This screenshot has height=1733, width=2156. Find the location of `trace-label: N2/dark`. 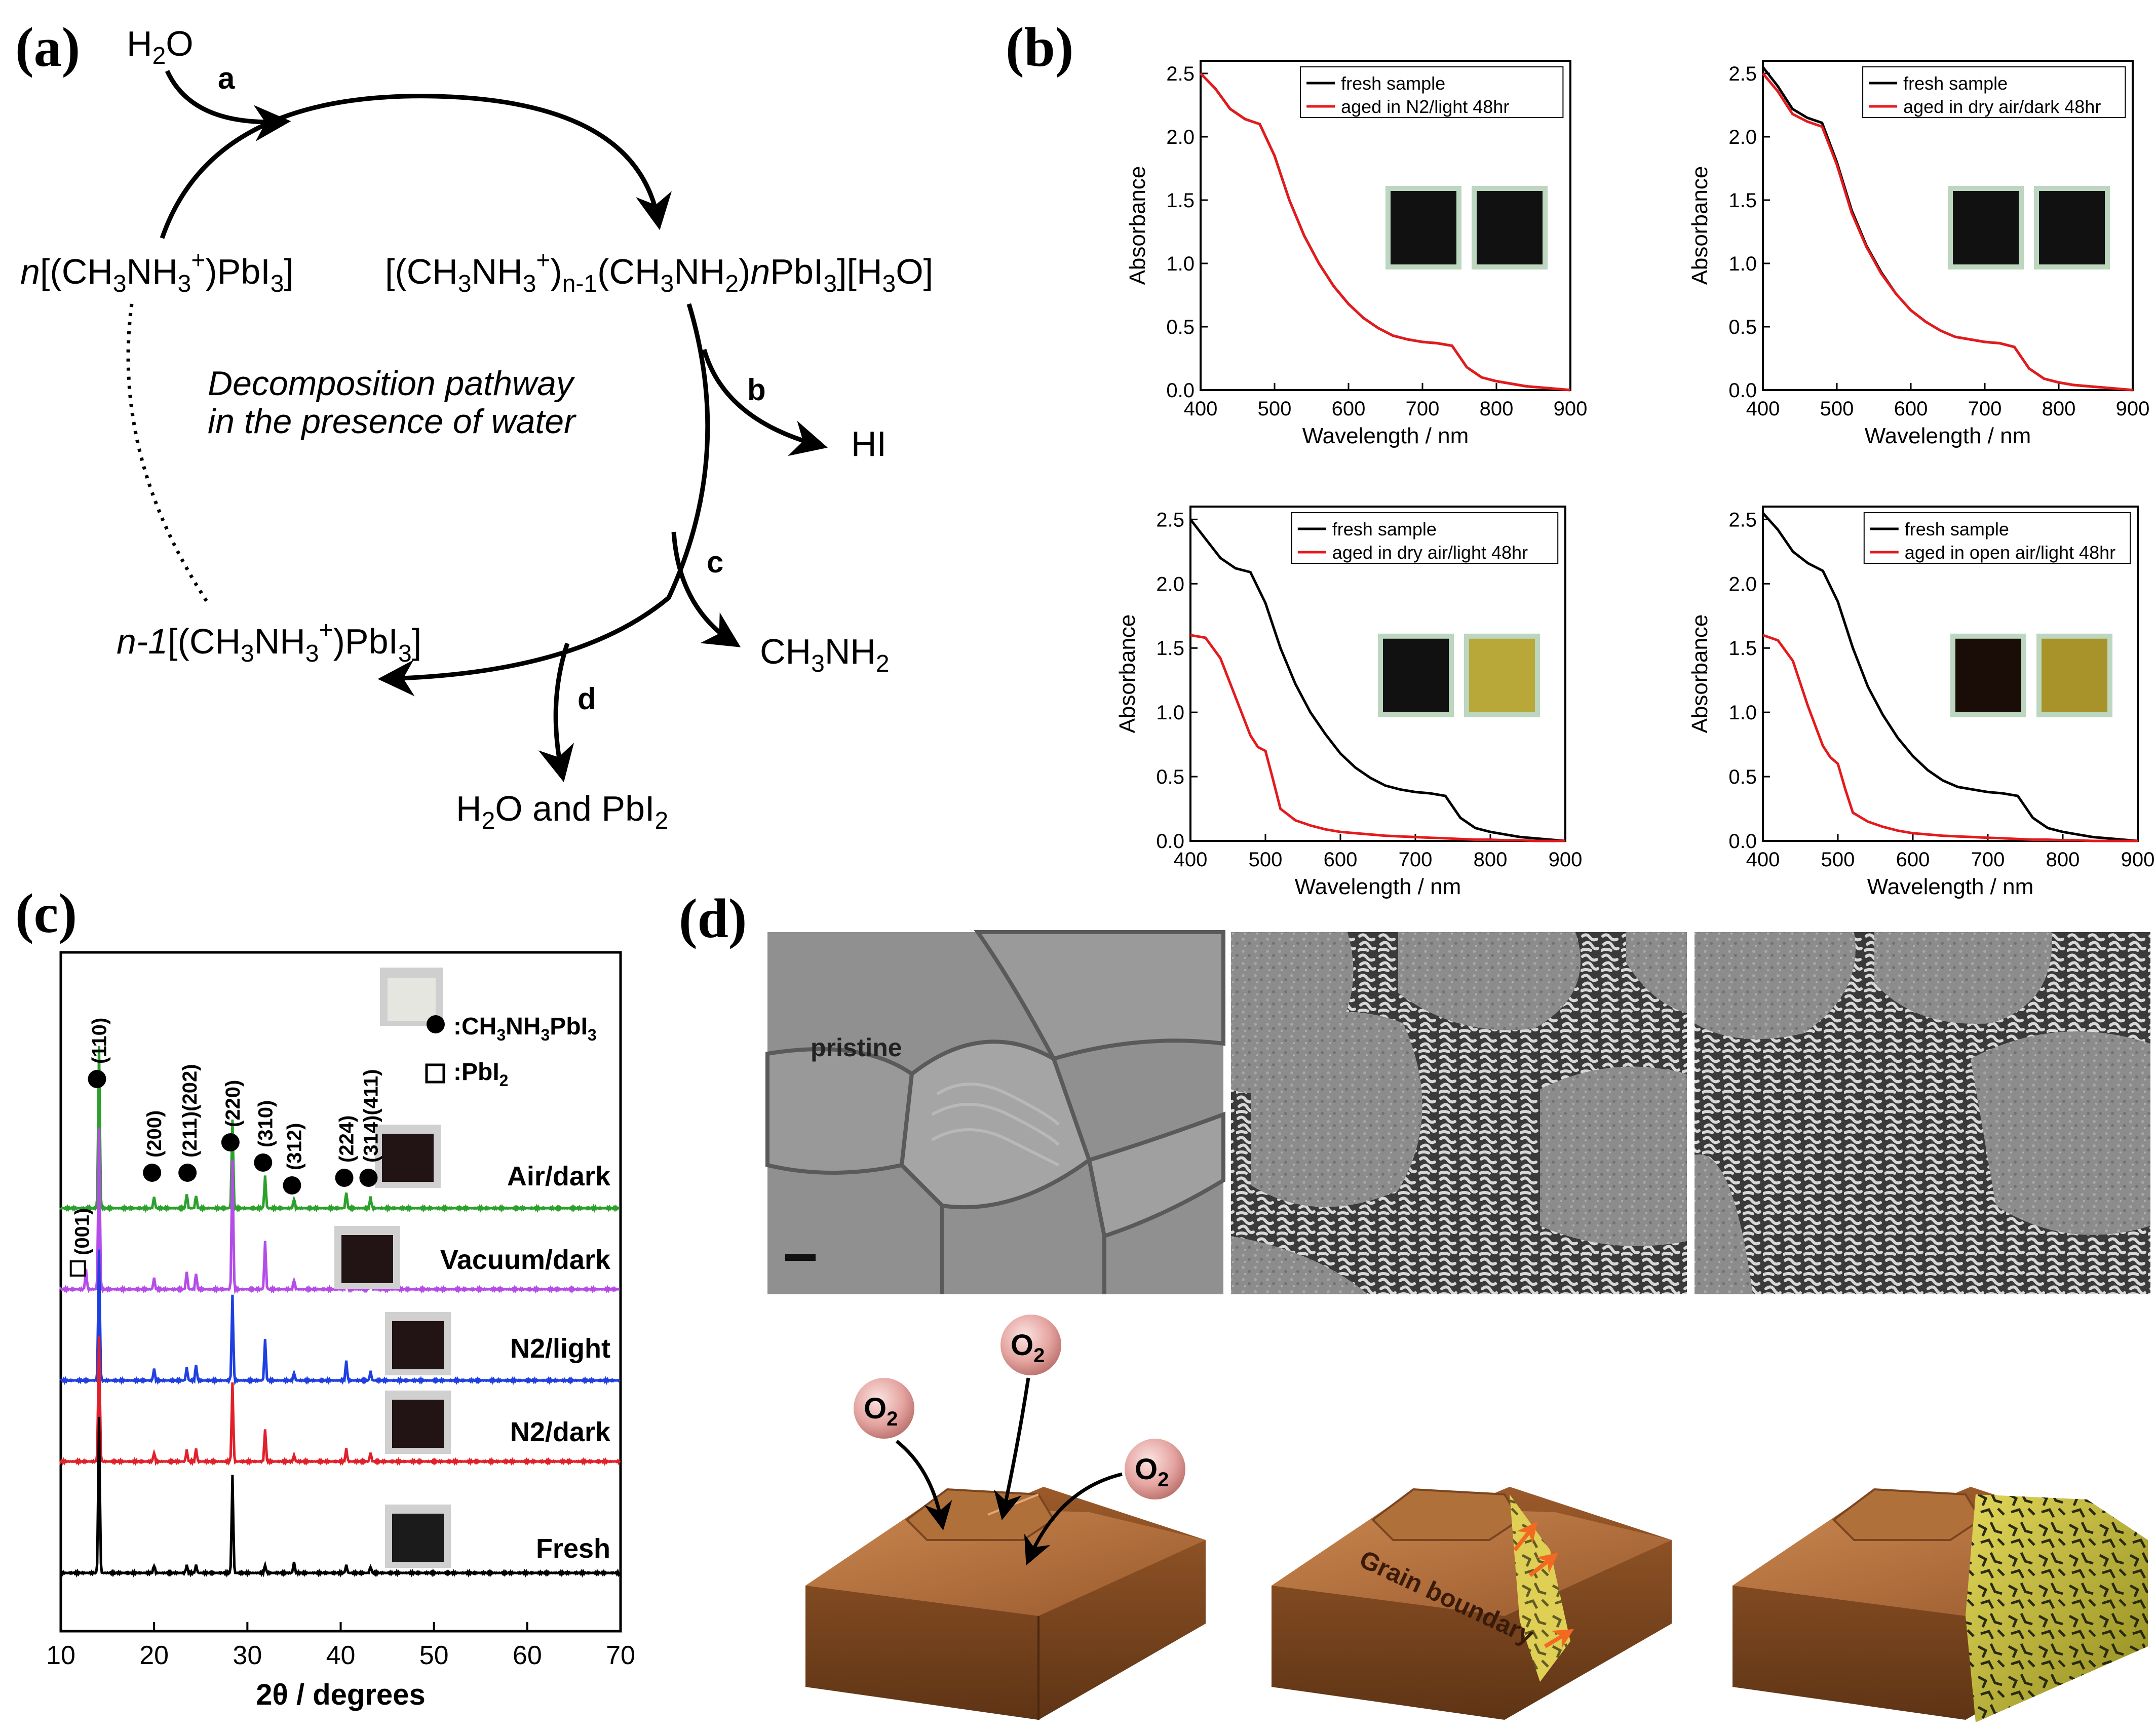

trace-label: N2/dark is located at coordinates (560, 1432).